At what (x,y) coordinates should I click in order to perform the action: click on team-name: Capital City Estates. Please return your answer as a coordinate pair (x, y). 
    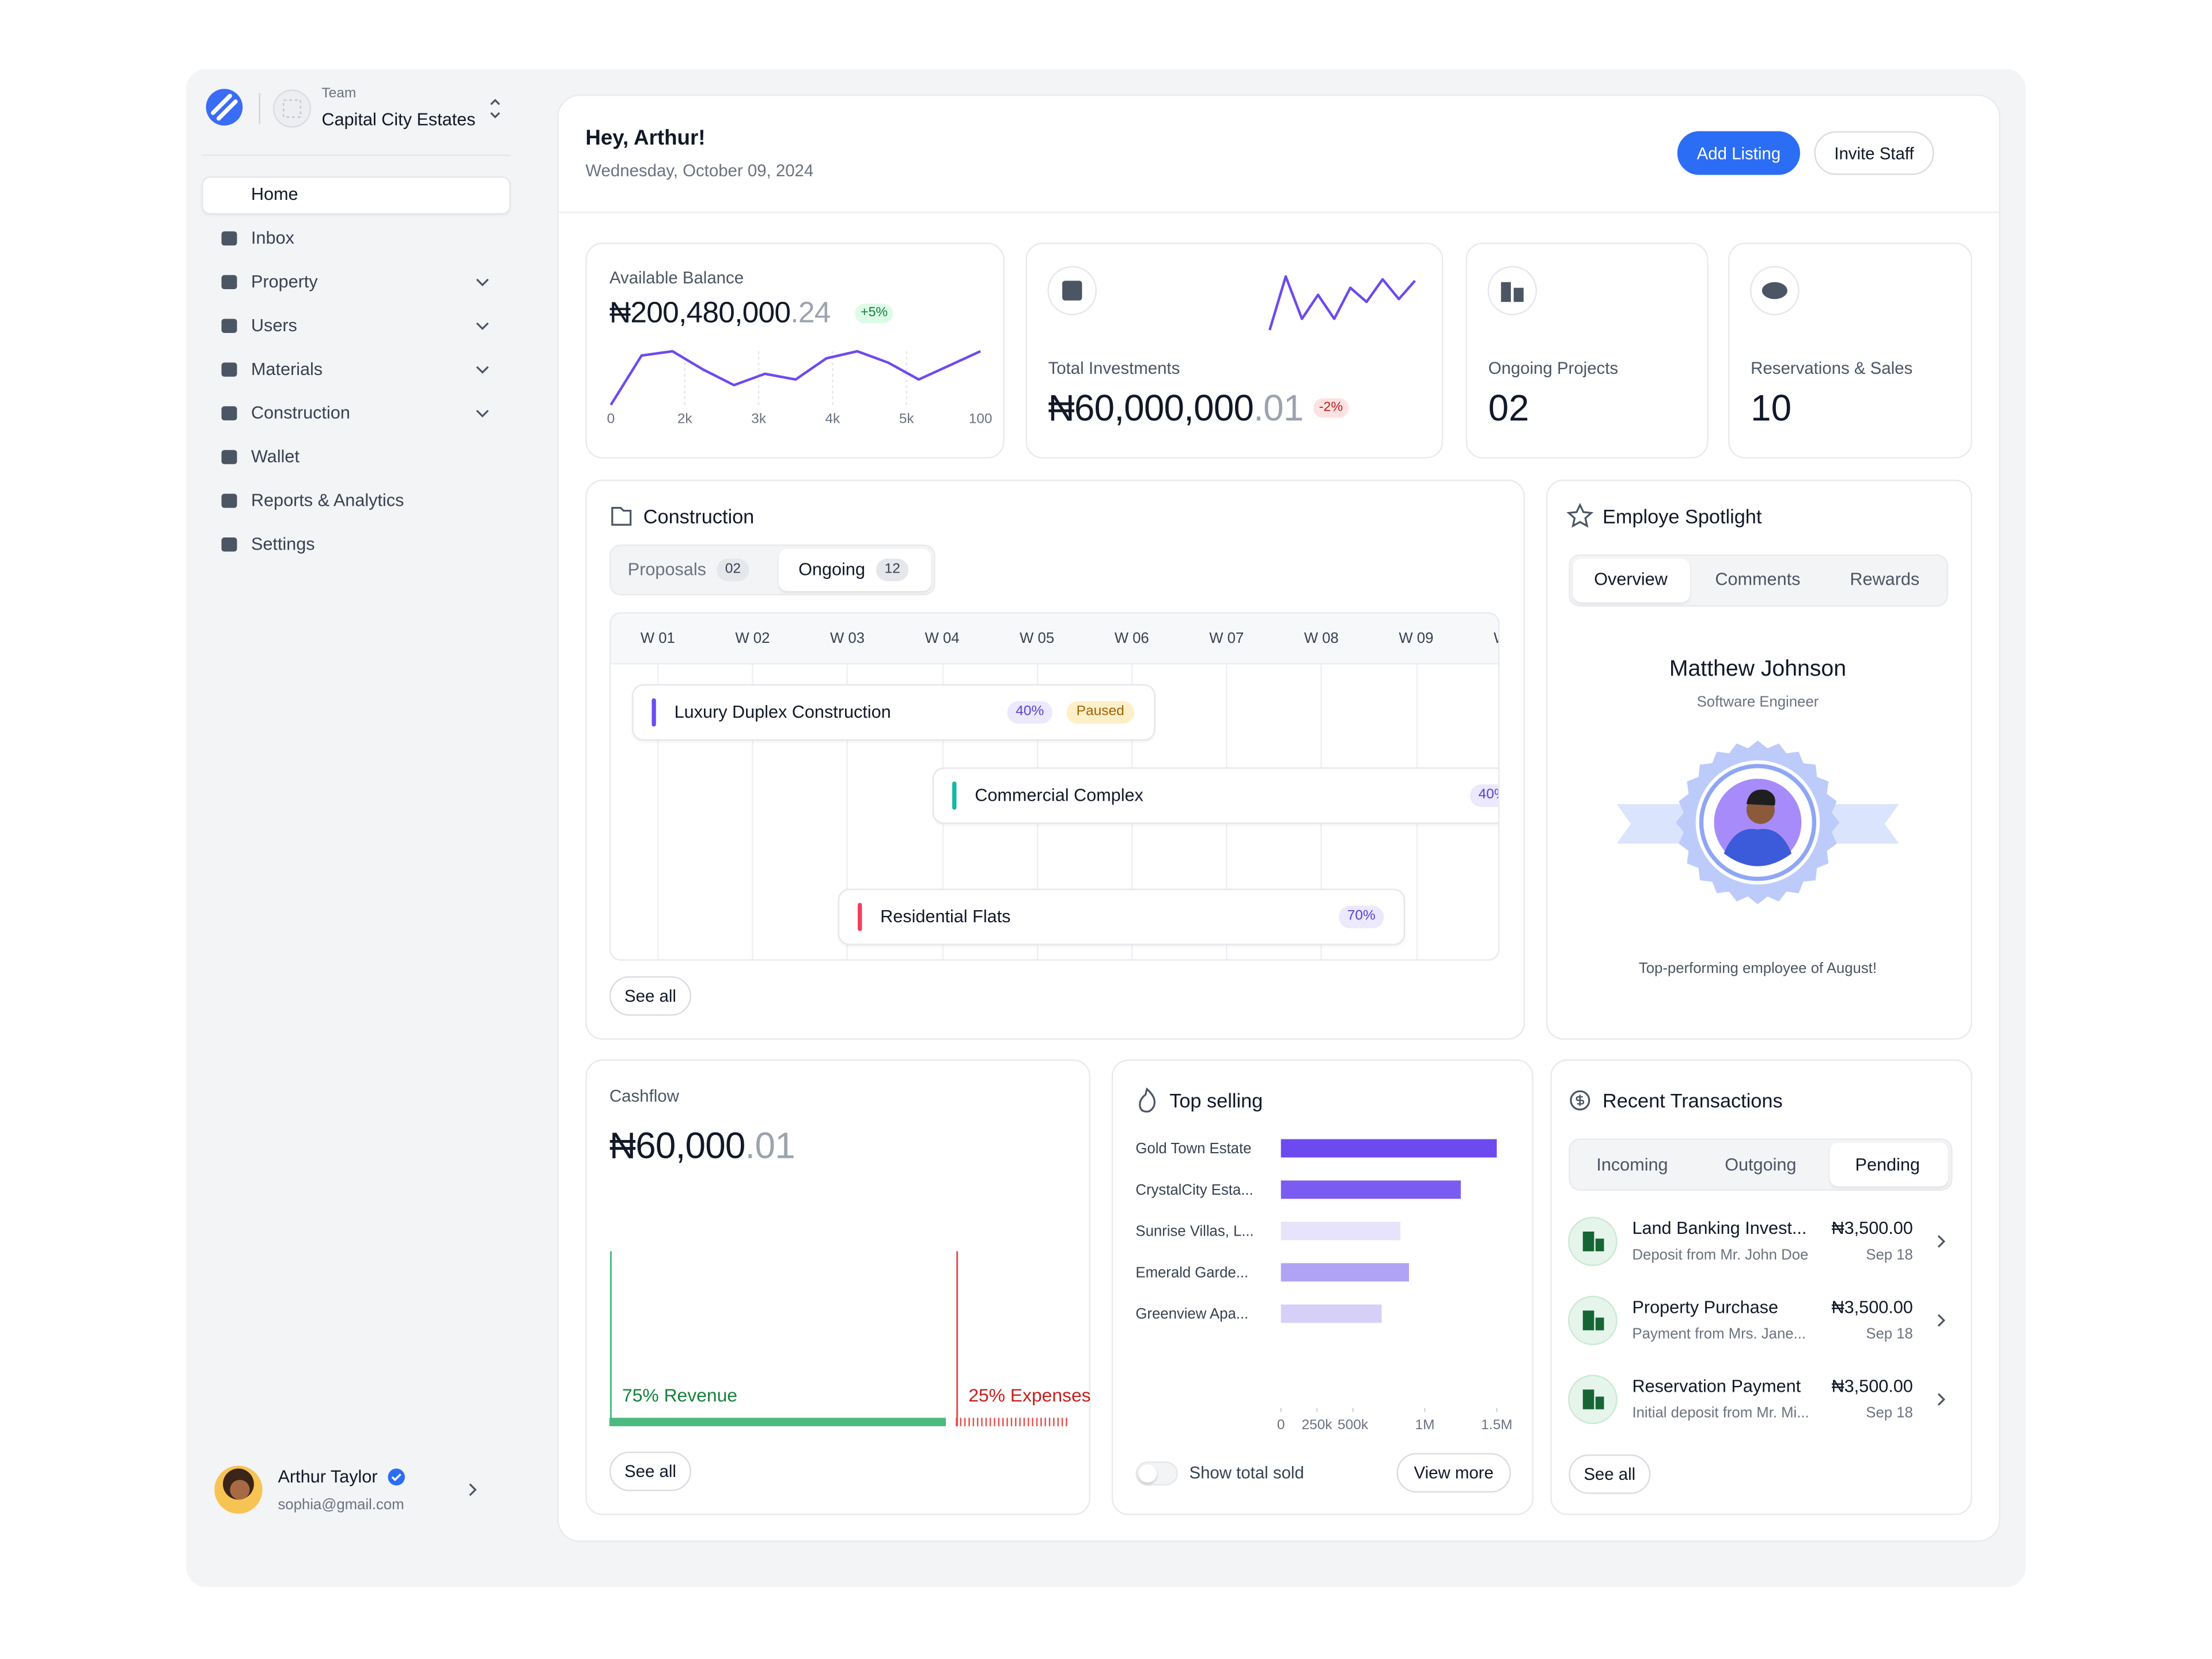
    Looking at the image, I should click on (398, 119).